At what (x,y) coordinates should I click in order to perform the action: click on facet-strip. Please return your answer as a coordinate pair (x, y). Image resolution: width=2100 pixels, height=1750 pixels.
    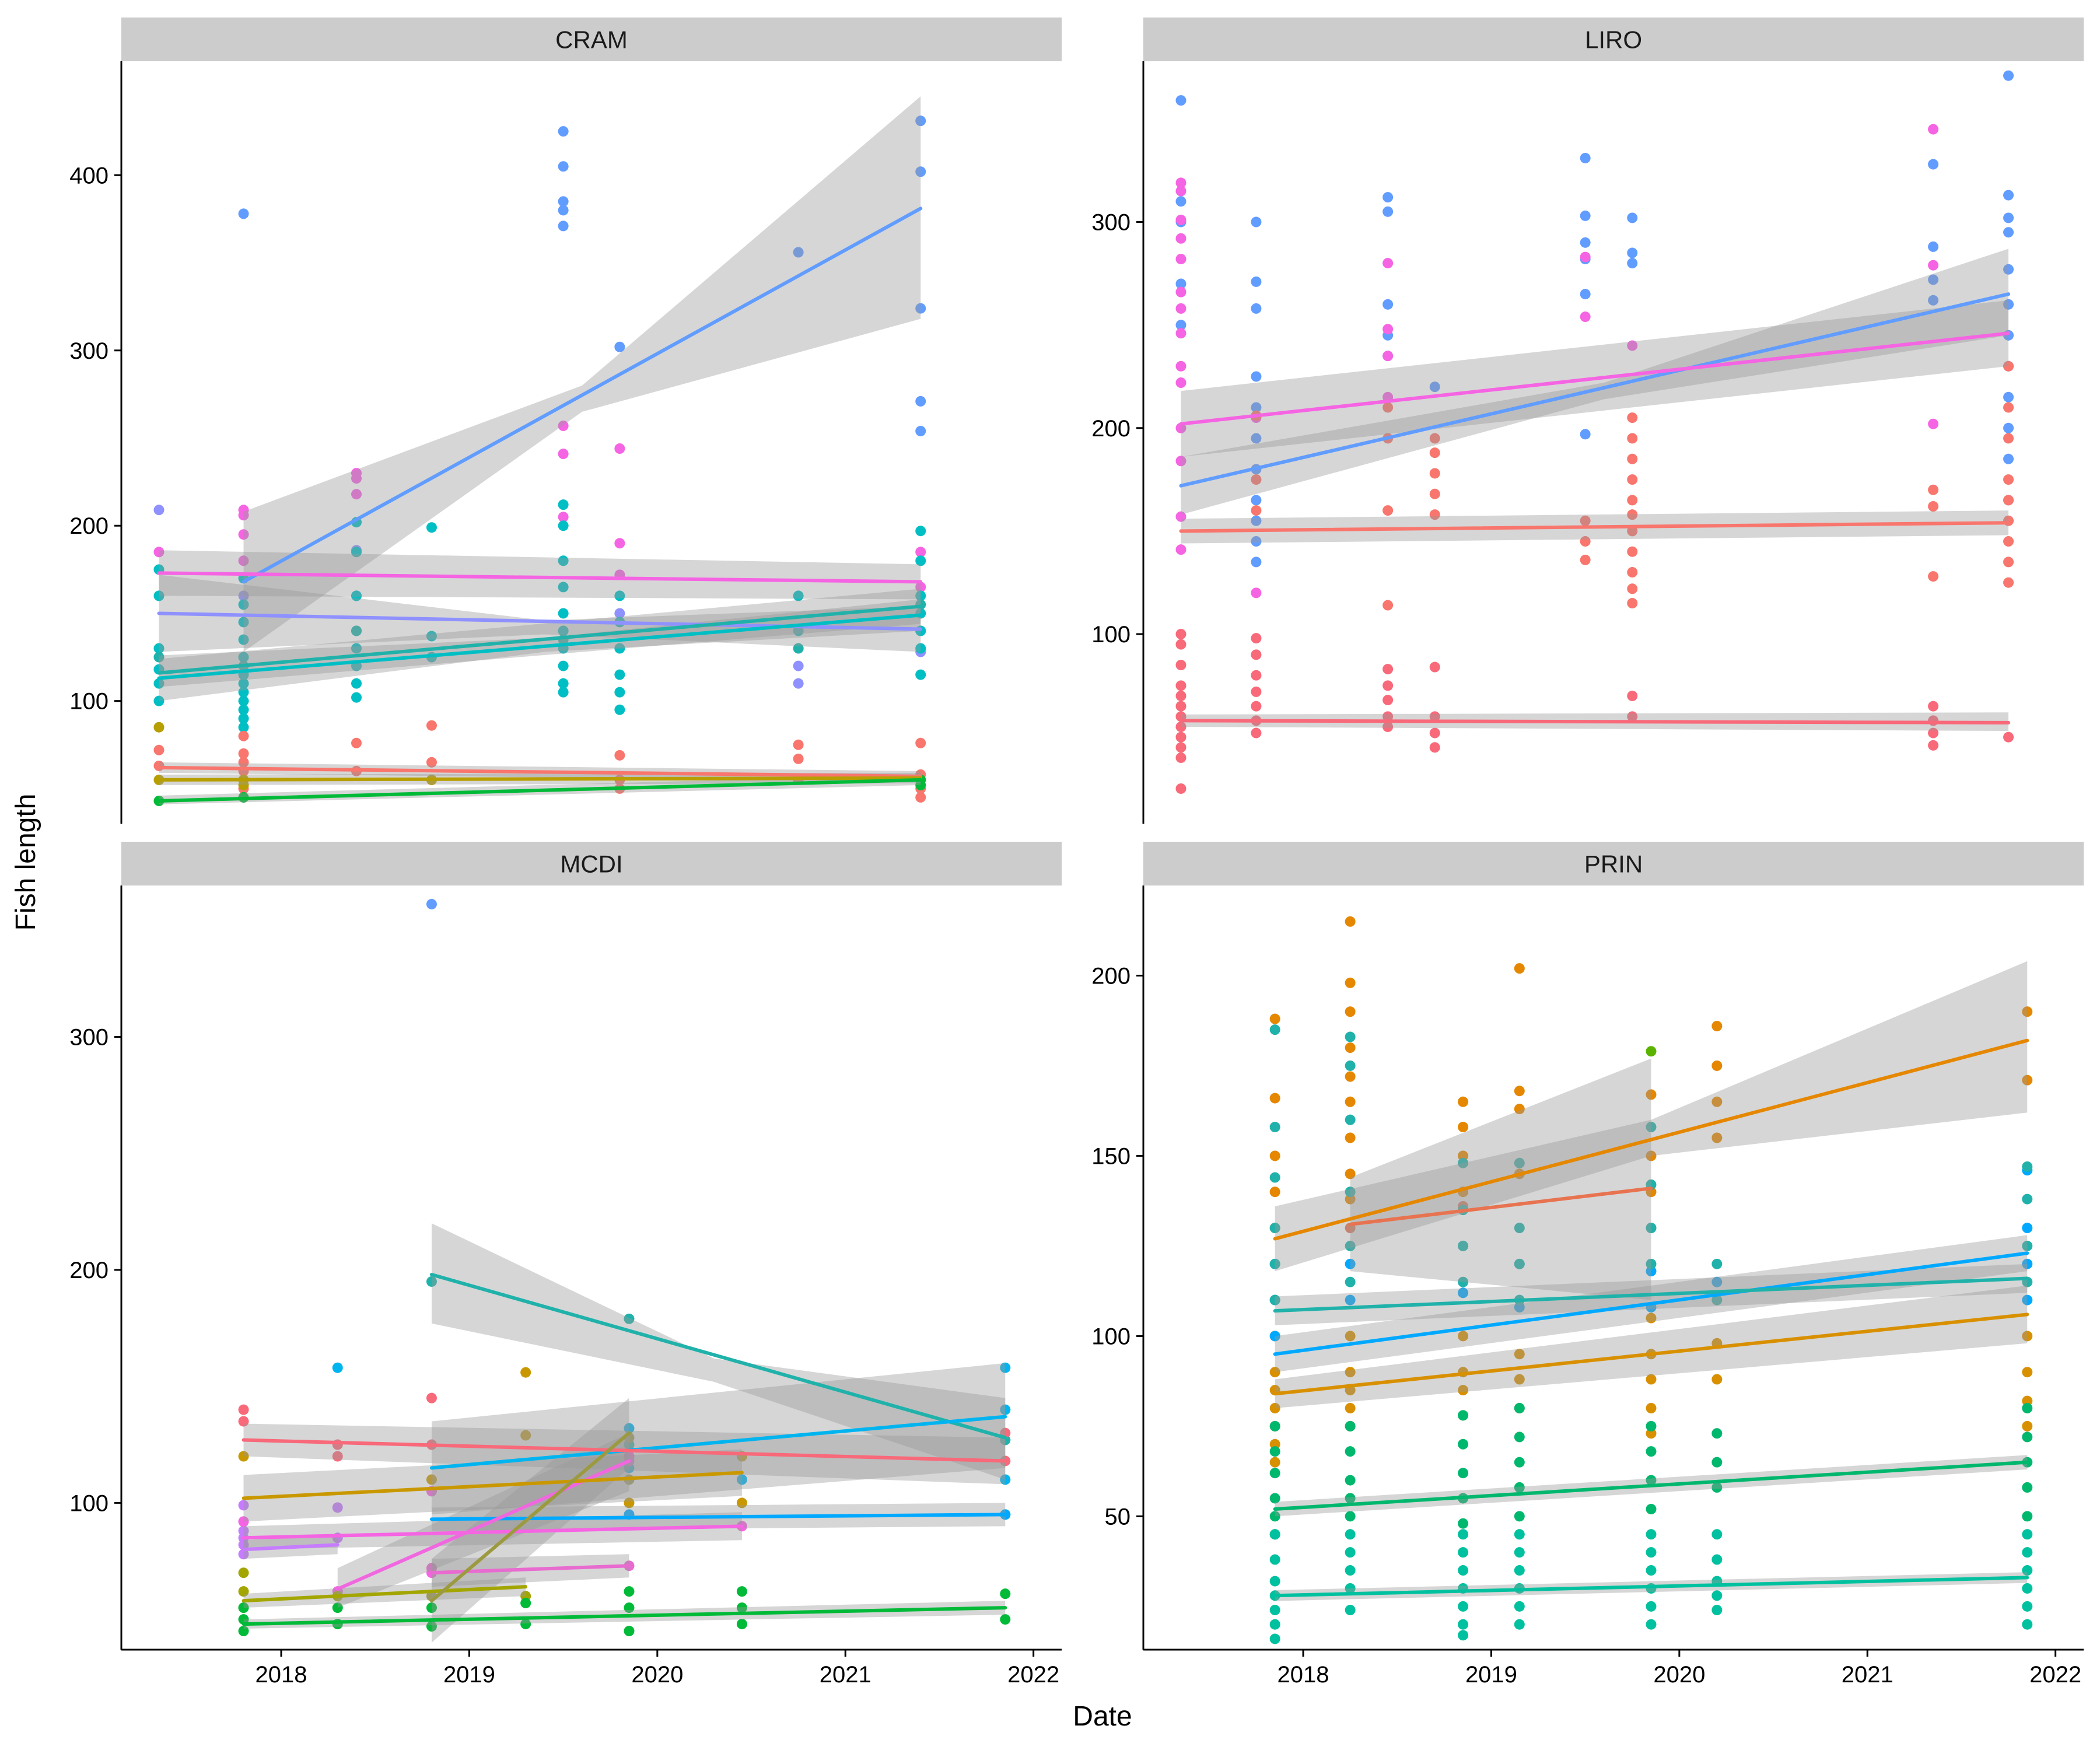
    Looking at the image, I should click on (591, 39).